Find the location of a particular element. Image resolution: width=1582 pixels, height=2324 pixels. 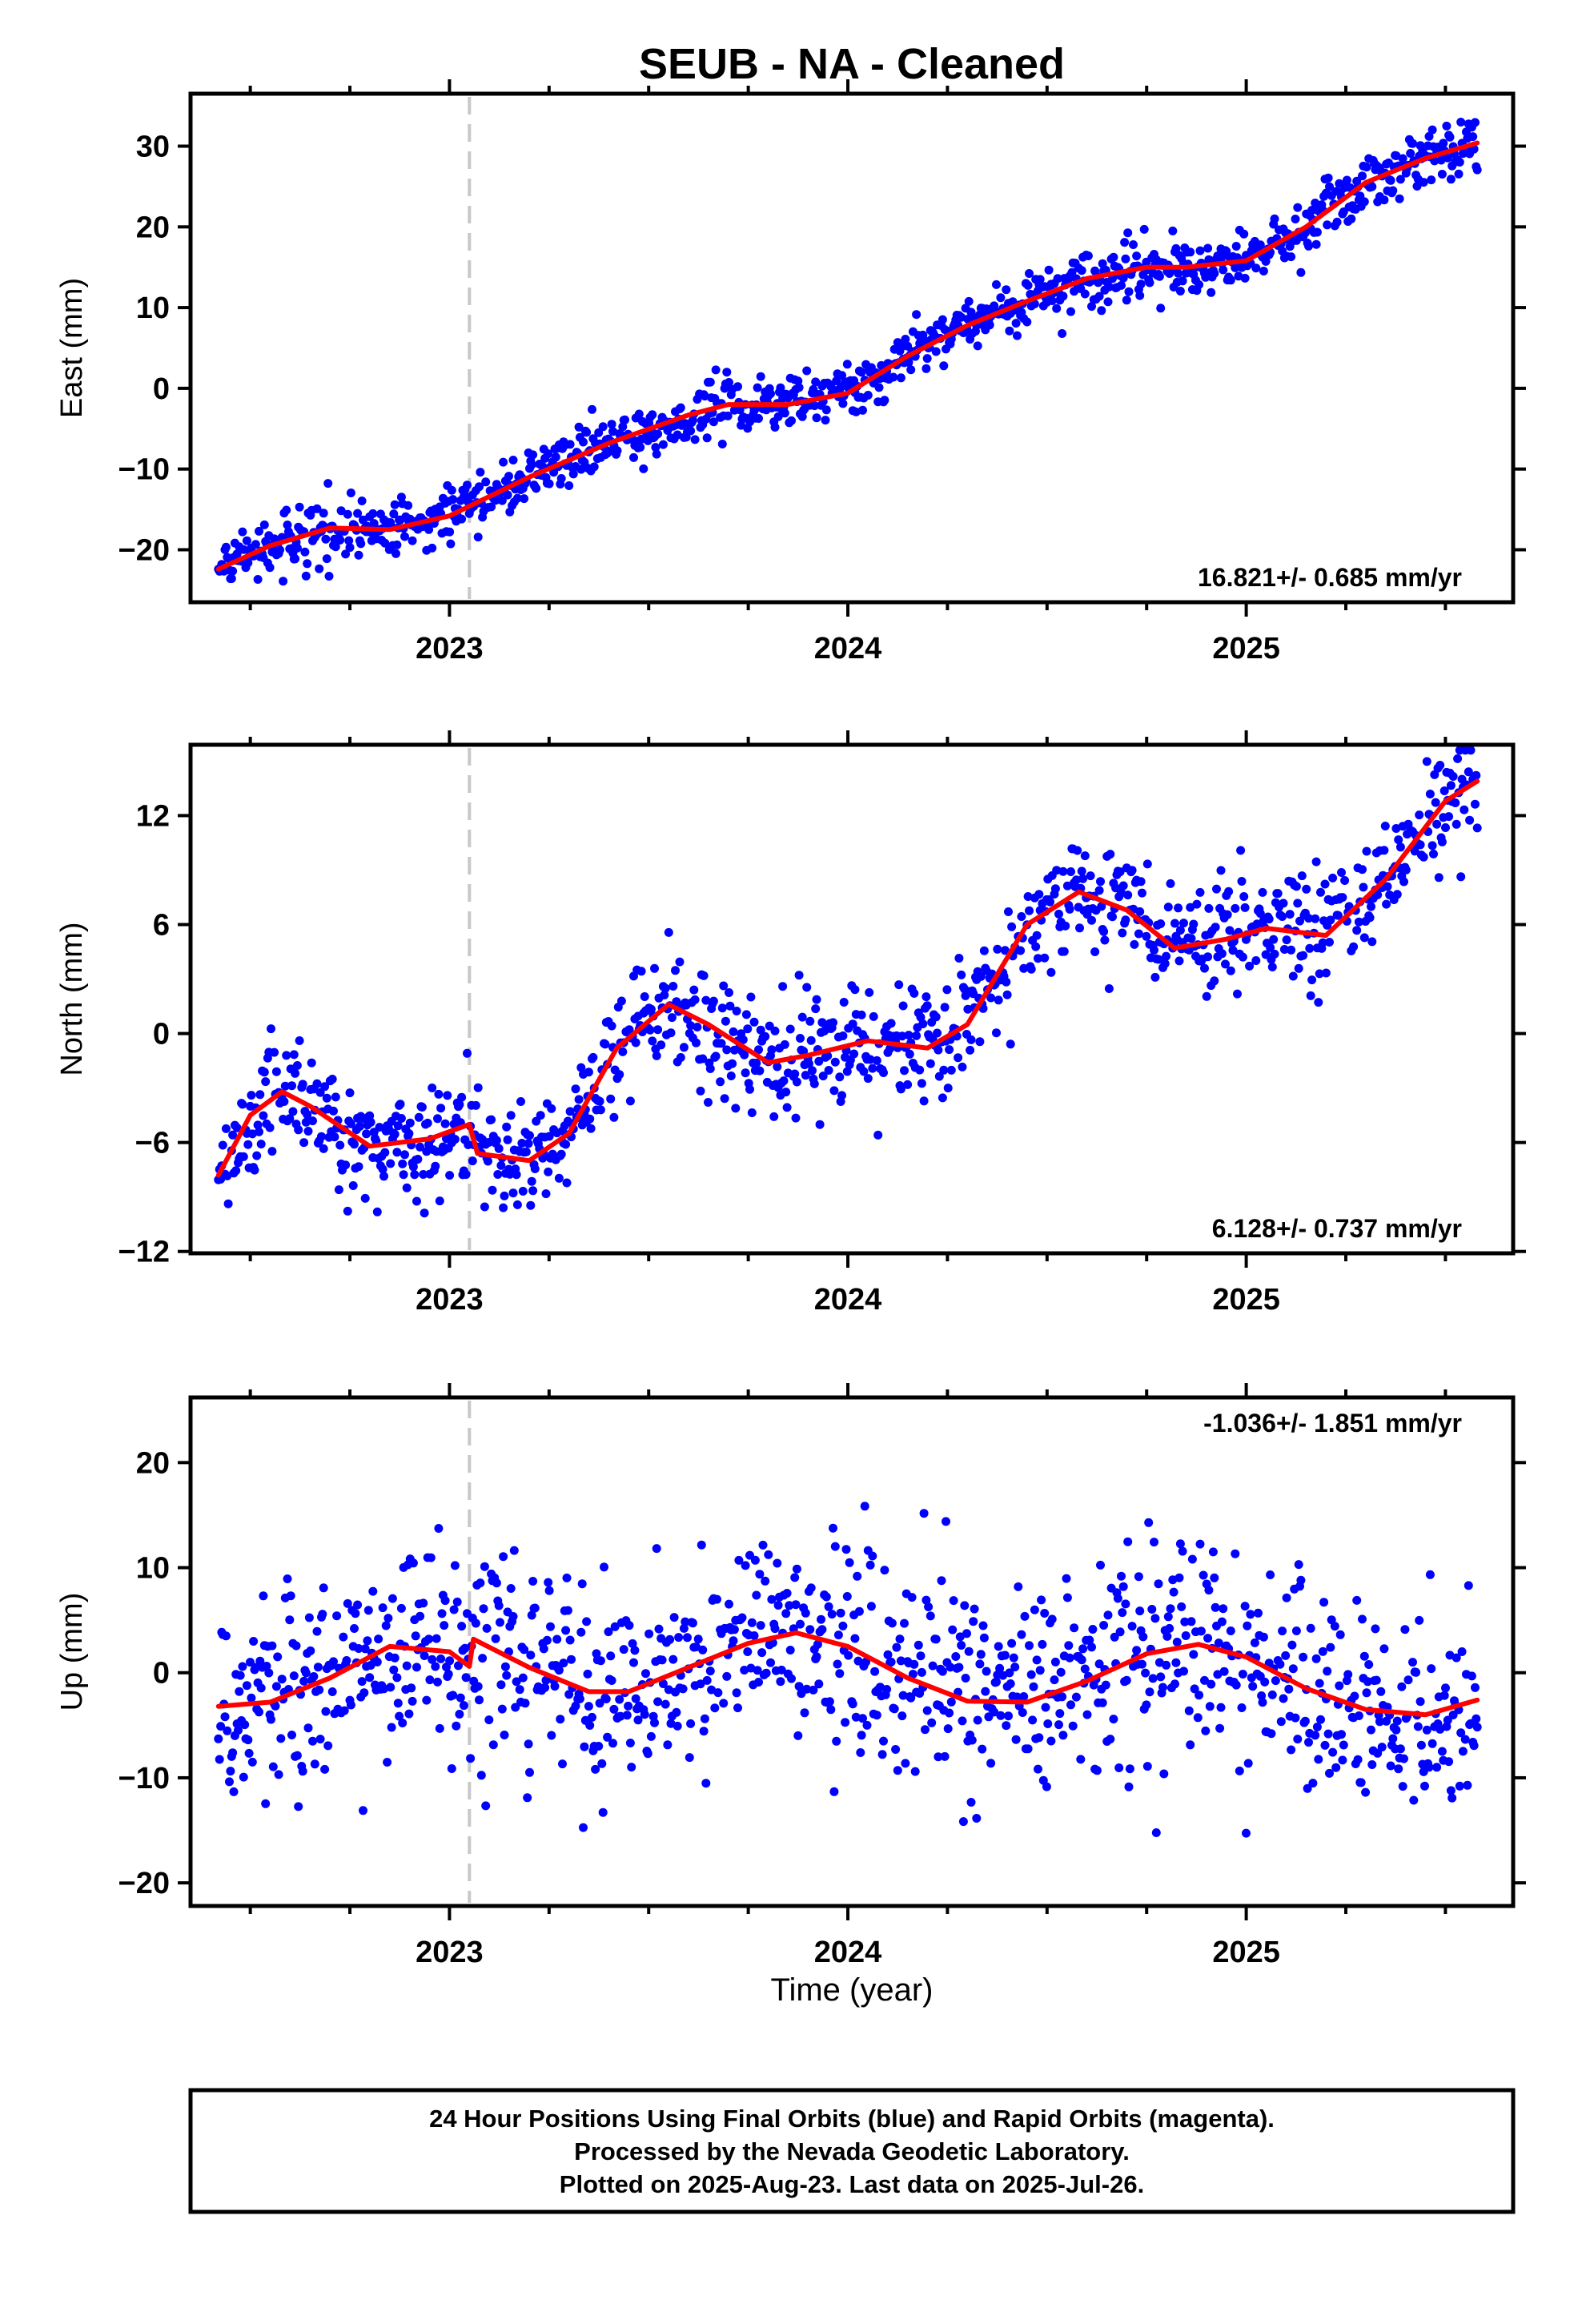

north-rate-annotation: 6.128+/- 0.737 mm/yr is located at coordinates (1337, 1228).